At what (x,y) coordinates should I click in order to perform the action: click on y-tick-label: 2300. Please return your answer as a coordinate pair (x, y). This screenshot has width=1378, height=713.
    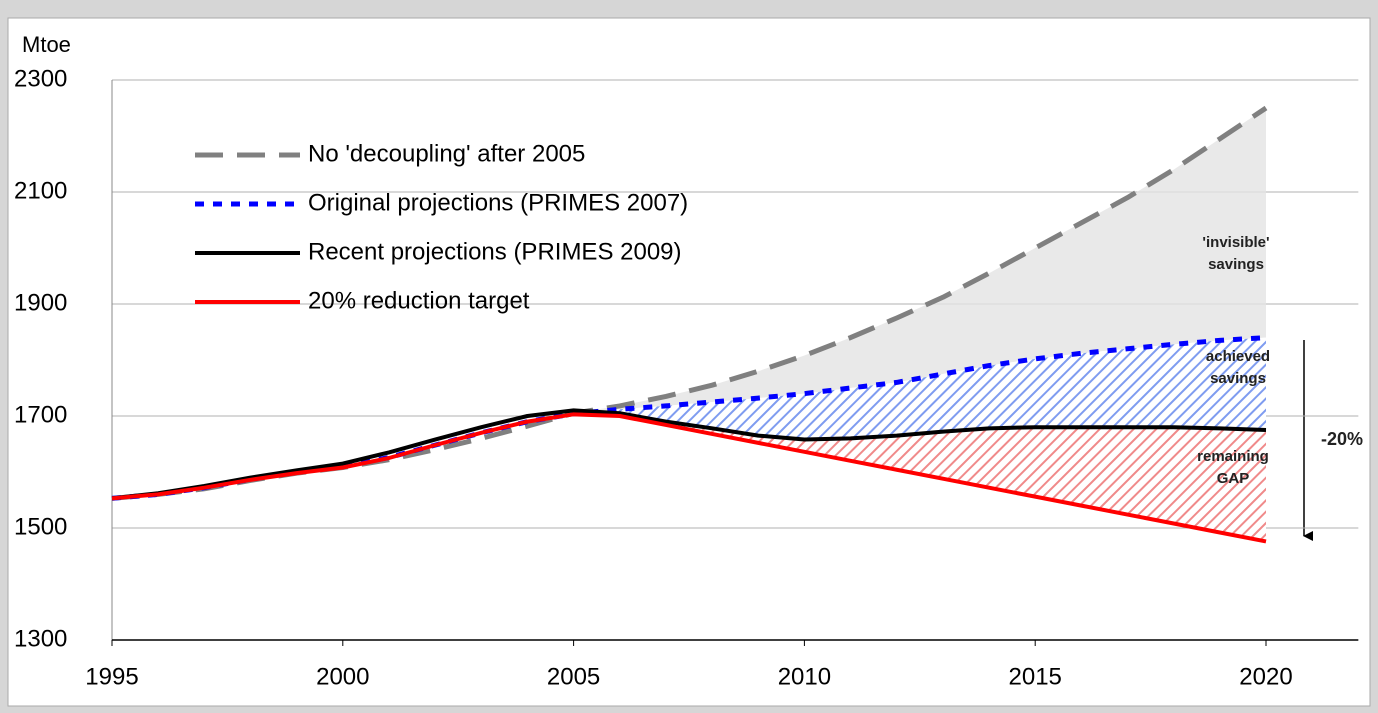
    Looking at the image, I should click on (40, 78).